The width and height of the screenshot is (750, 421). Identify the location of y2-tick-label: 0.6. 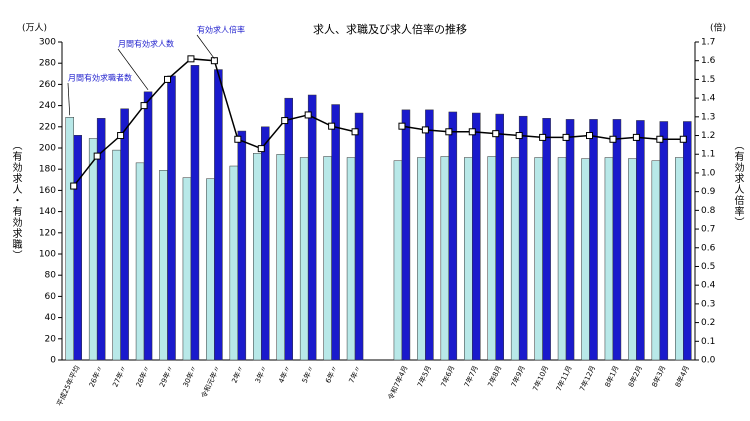
(708, 248).